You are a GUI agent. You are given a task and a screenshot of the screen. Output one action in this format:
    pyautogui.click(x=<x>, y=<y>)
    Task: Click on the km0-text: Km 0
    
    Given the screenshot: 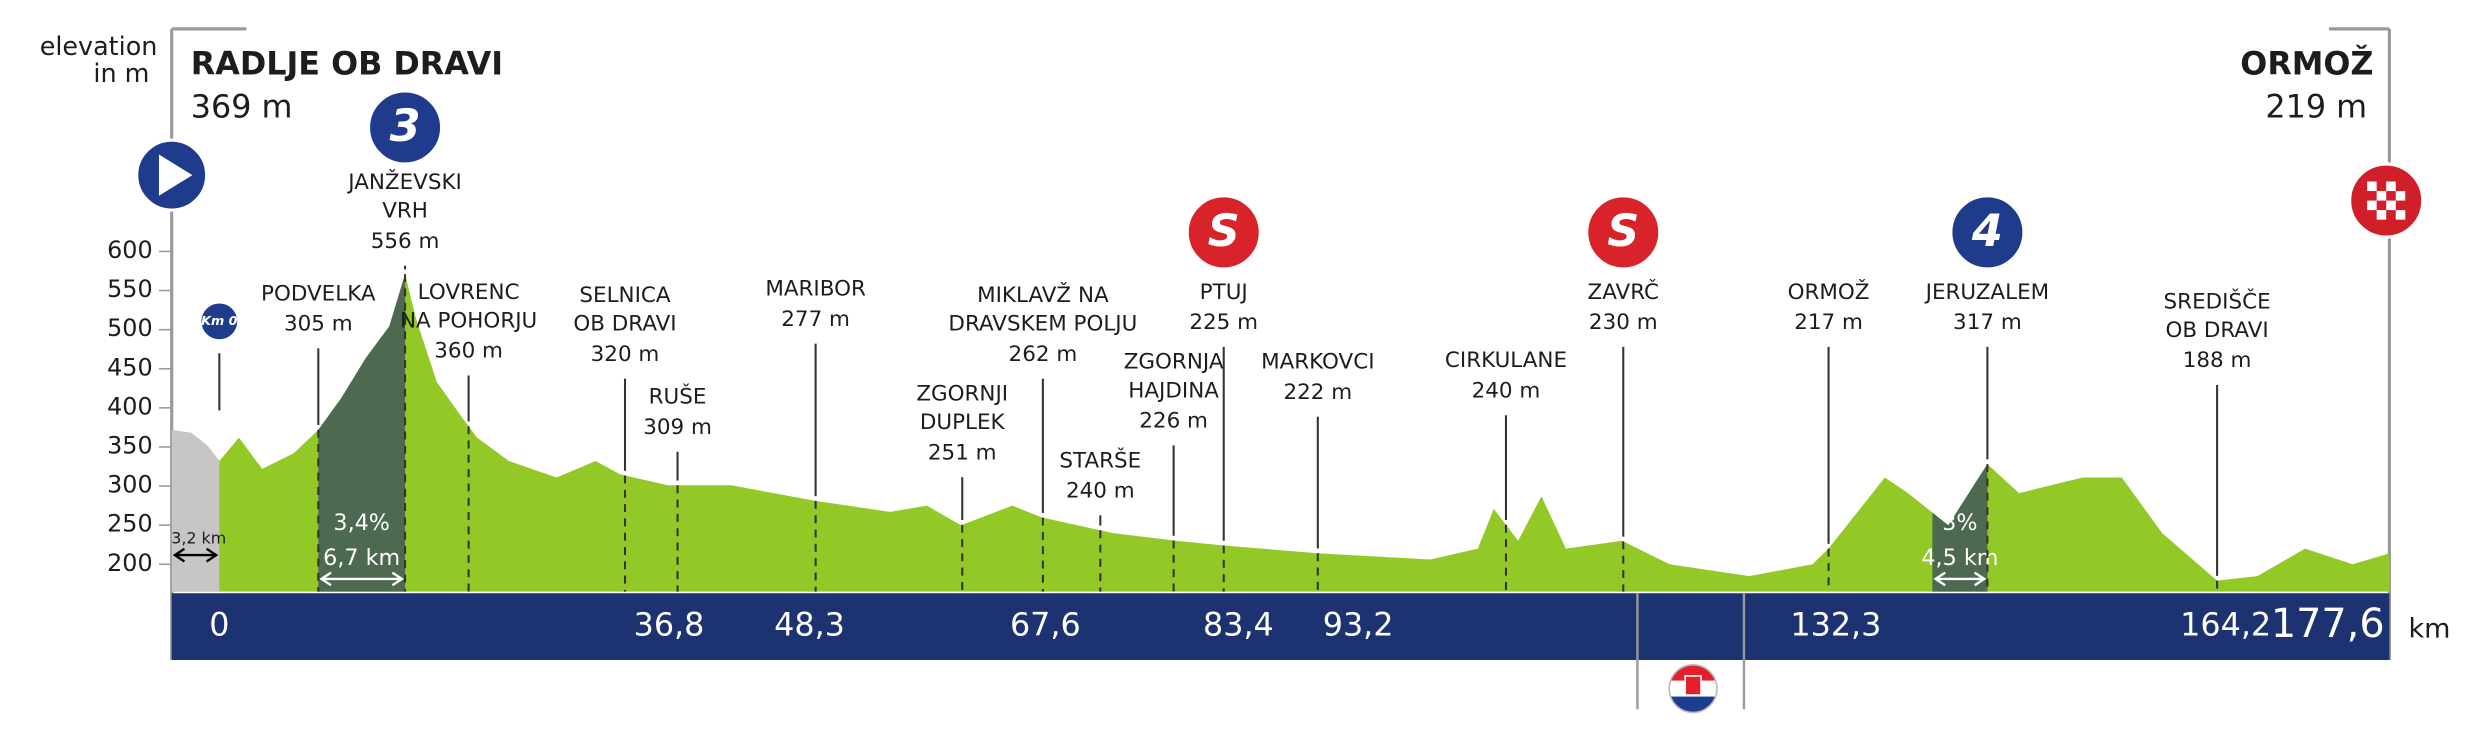 What is the action you would take?
    pyautogui.click(x=219, y=320)
    